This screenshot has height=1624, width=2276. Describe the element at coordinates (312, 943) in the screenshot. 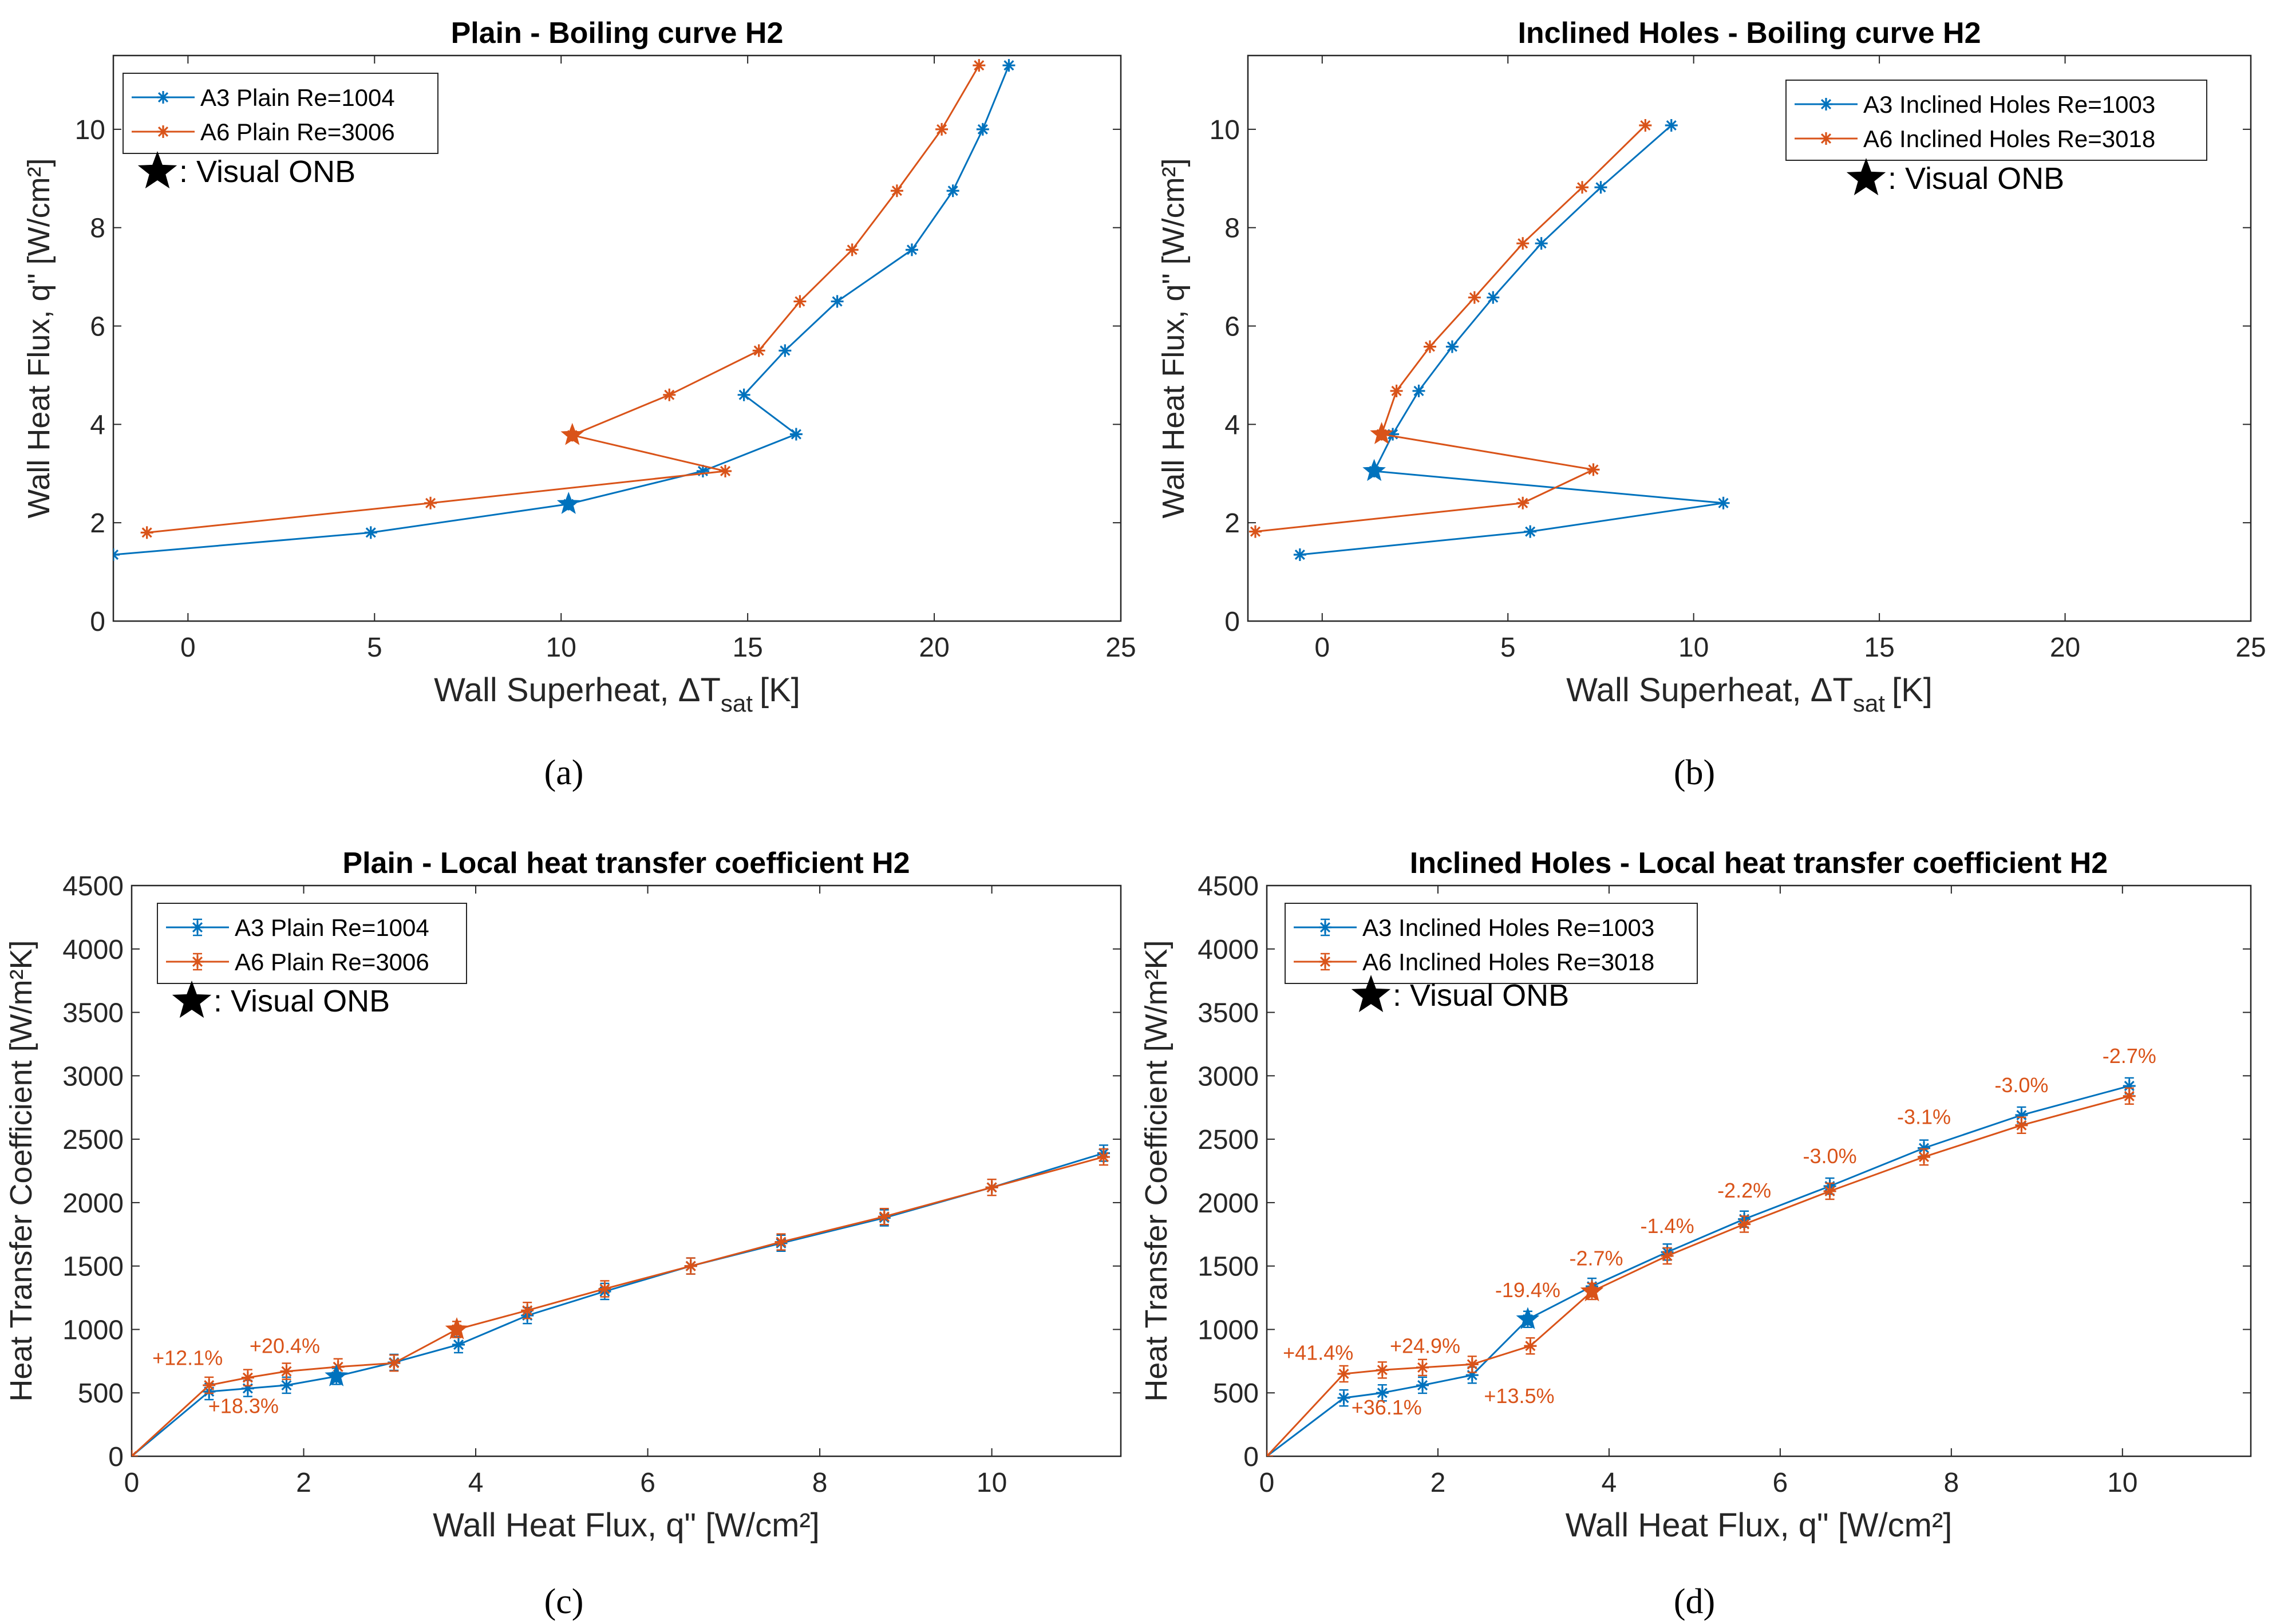

I see `chart-c-legend: A3 Plain Re=1004 A6 Plain Re=3006` at that location.